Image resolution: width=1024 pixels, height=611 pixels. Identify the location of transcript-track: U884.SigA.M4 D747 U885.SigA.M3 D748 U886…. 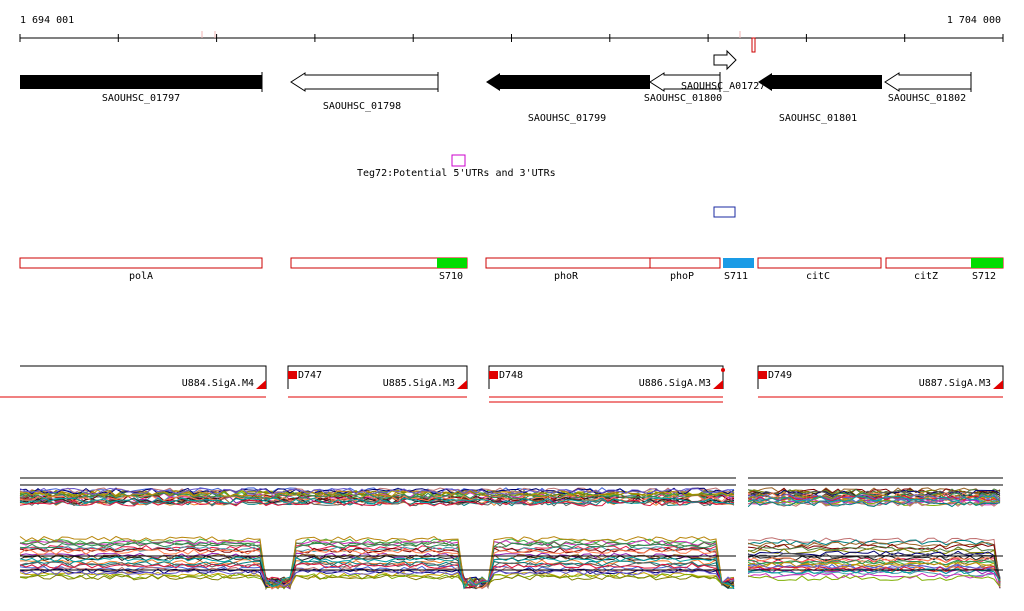
(502, 384).